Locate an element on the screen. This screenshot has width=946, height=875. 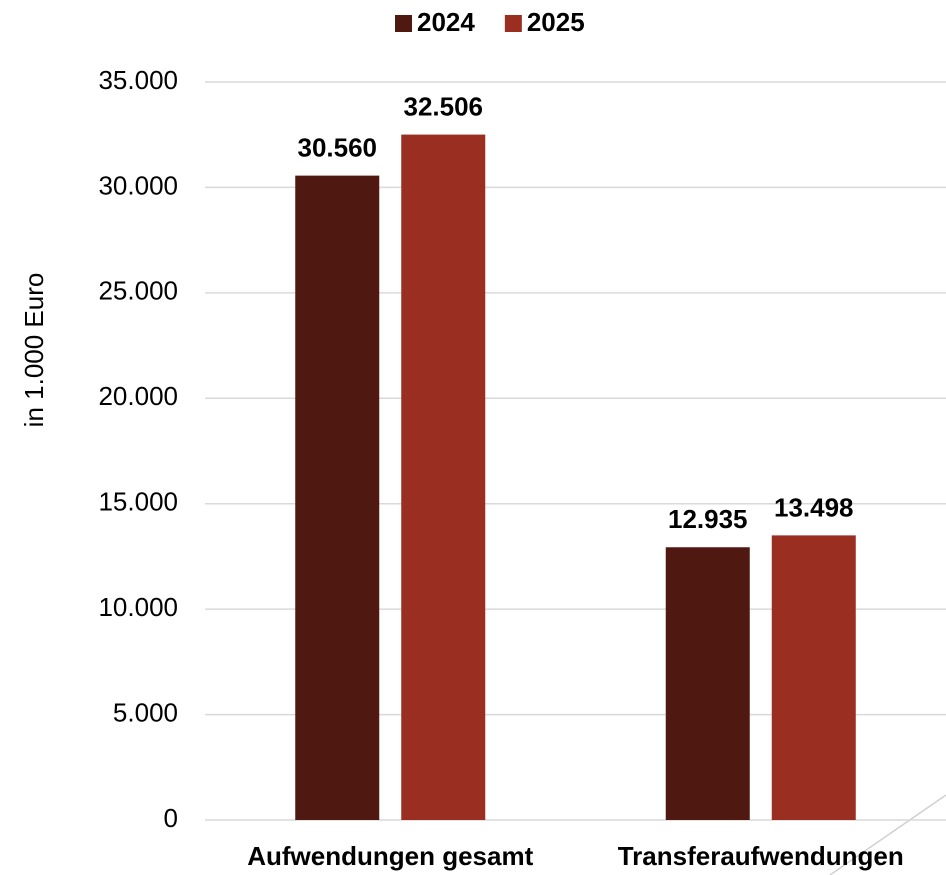
legend-label: 2025 is located at coordinates (556, 22).